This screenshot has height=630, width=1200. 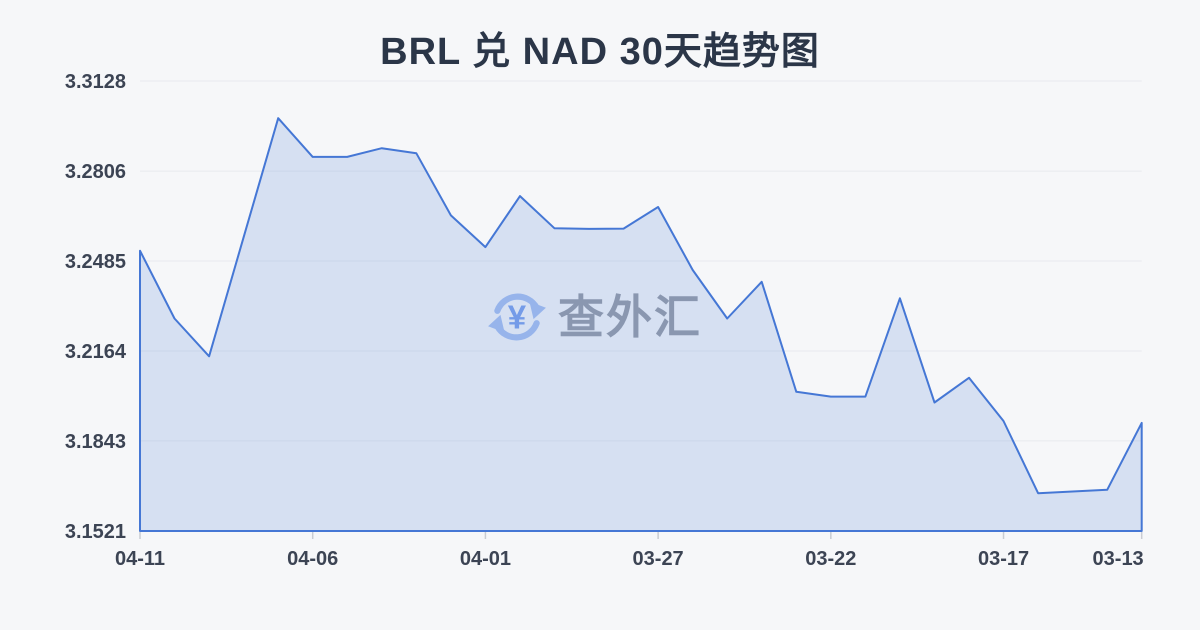 I want to click on x-axis-label: 03-17, so click(x=1003, y=559).